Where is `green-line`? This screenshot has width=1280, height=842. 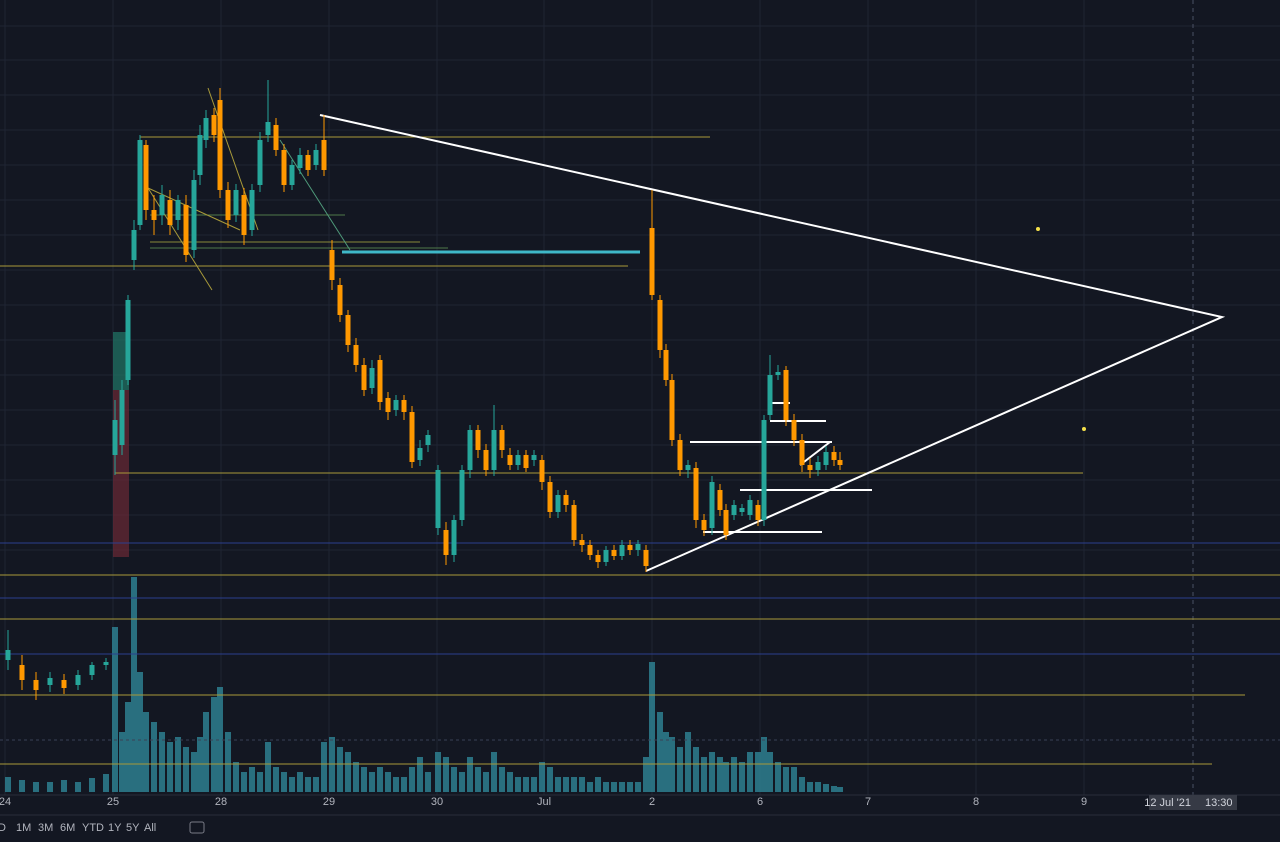
green-line is located at coordinates (315, 195).